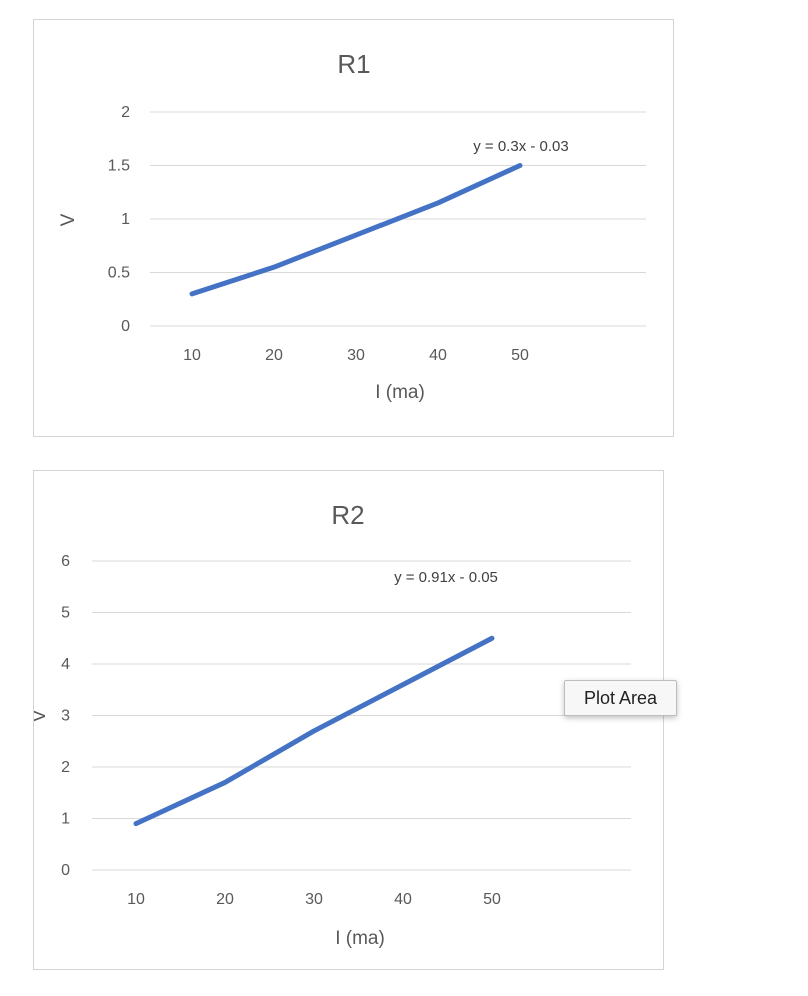 The image size is (808, 996). What do you see at coordinates (119, 273) in the screenshot?
I see `chart-r1-y-tick-label: 0.5` at bounding box center [119, 273].